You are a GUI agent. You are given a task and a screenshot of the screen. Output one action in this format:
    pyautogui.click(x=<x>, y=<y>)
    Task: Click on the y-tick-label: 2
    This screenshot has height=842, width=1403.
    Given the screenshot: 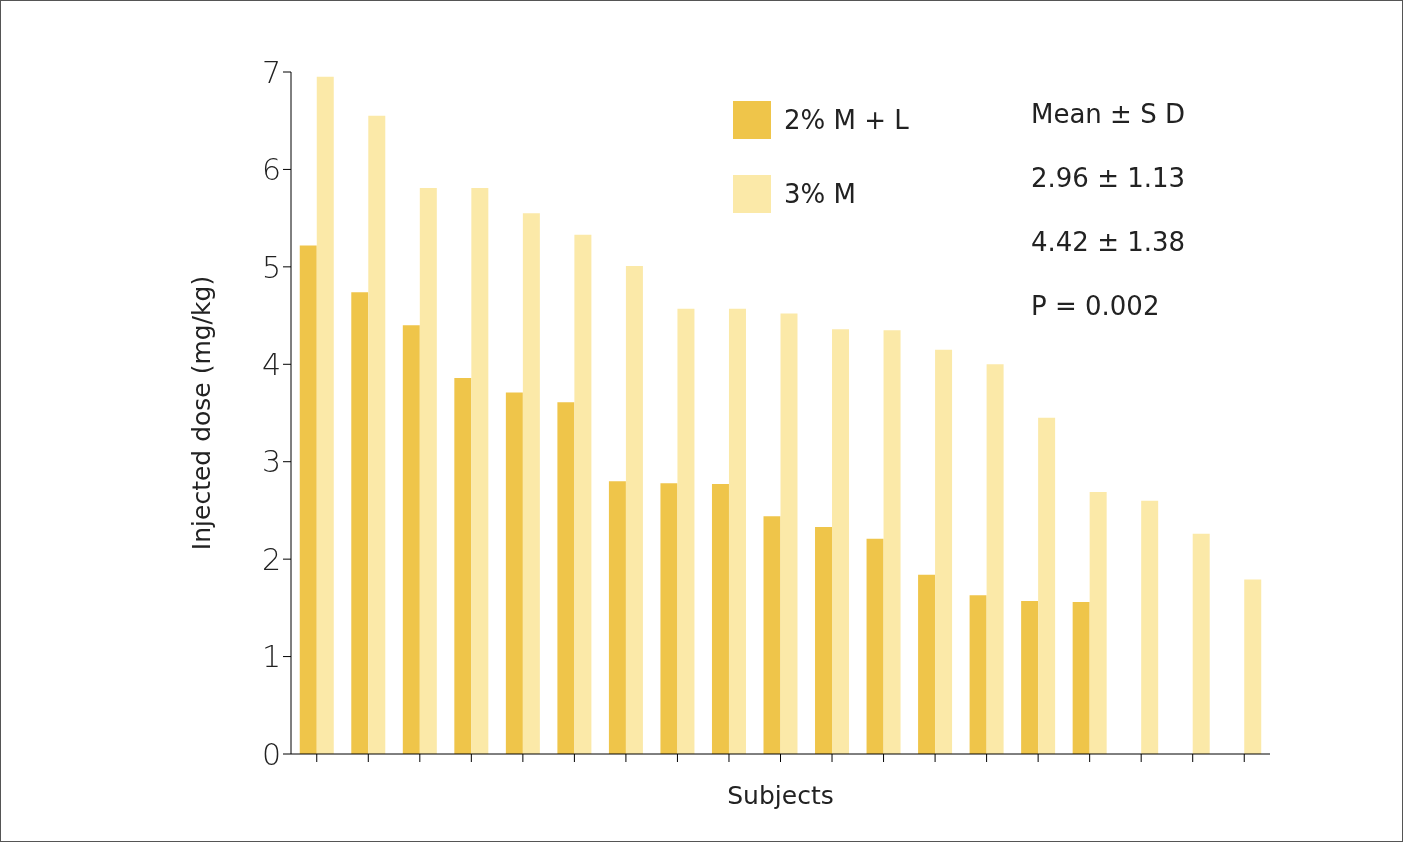 What is the action you would take?
    pyautogui.click(x=271, y=559)
    